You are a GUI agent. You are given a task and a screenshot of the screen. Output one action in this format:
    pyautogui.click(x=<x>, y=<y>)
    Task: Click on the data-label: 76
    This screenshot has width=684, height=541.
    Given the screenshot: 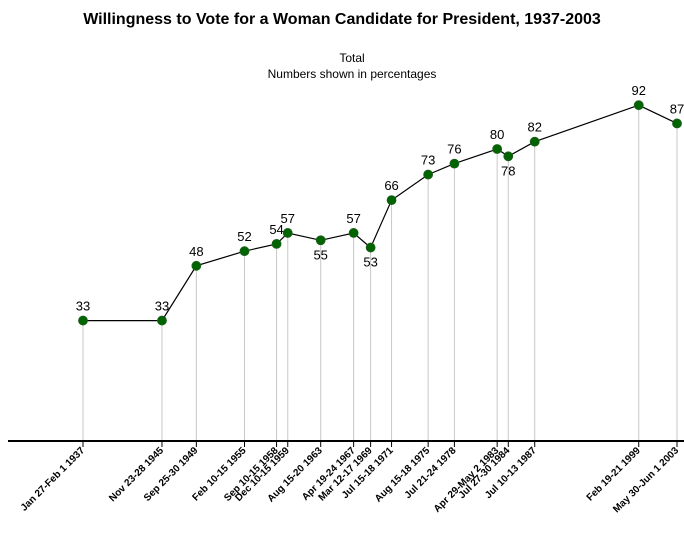 What is the action you would take?
    pyautogui.click(x=454, y=149)
    